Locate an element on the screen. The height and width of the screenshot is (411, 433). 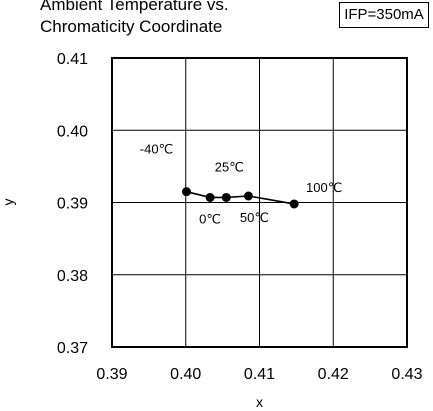
x-tick-label: 0.43 is located at coordinates (406, 374).